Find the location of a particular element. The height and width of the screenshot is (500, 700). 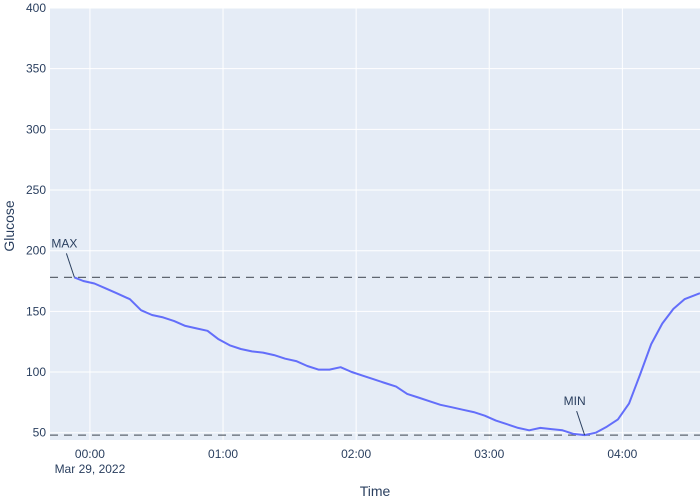

x-tick-label: 00:00 is located at coordinates (90, 454).